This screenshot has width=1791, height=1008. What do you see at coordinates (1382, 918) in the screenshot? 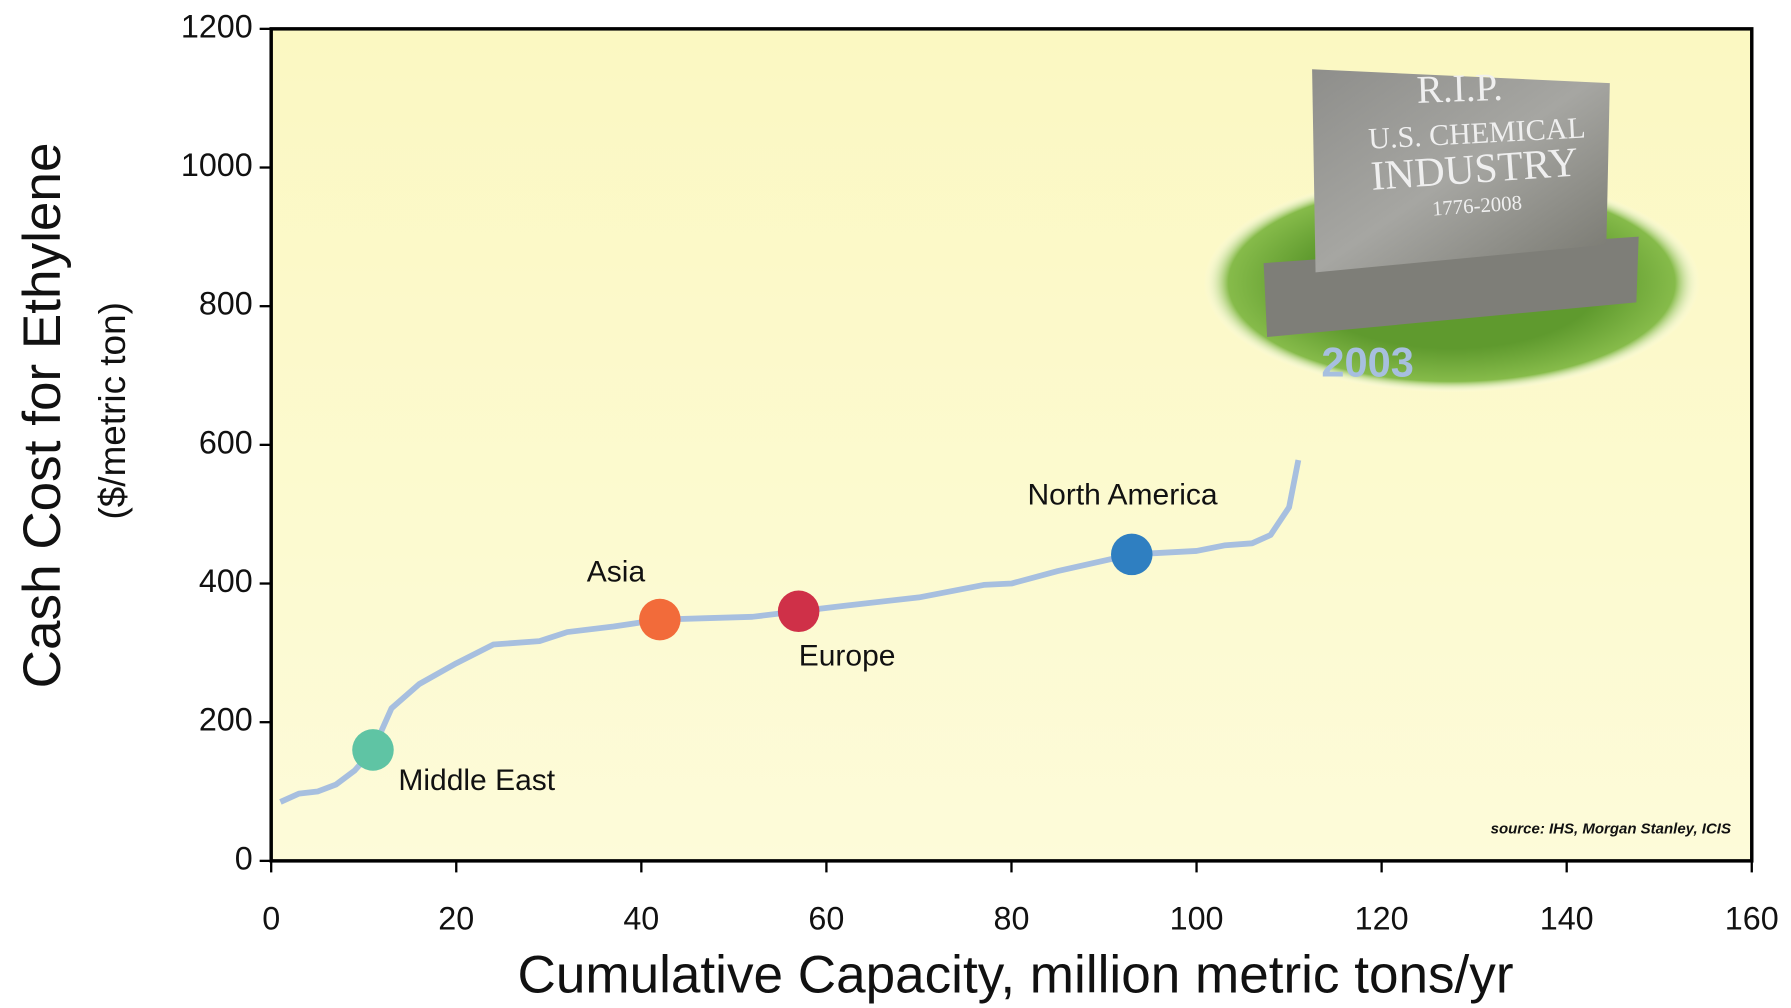
I see `x-tick-label: 120` at bounding box center [1382, 918].